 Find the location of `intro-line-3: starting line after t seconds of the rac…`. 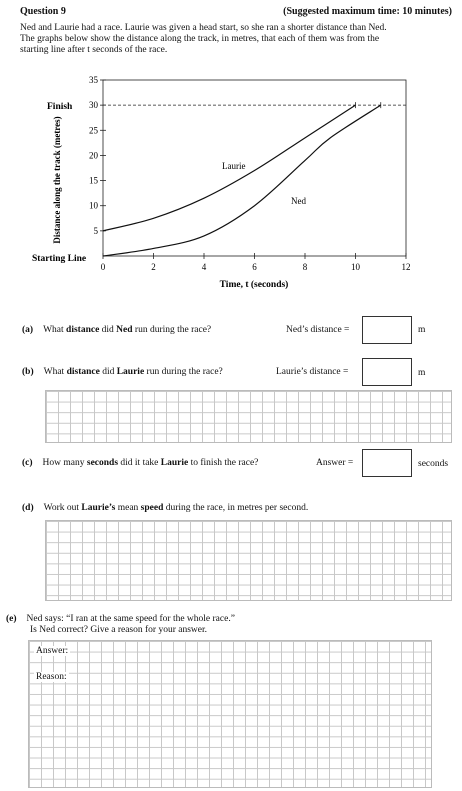

intro-line-3: starting line after t seconds of the rac… is located at coordinates (94, 50).